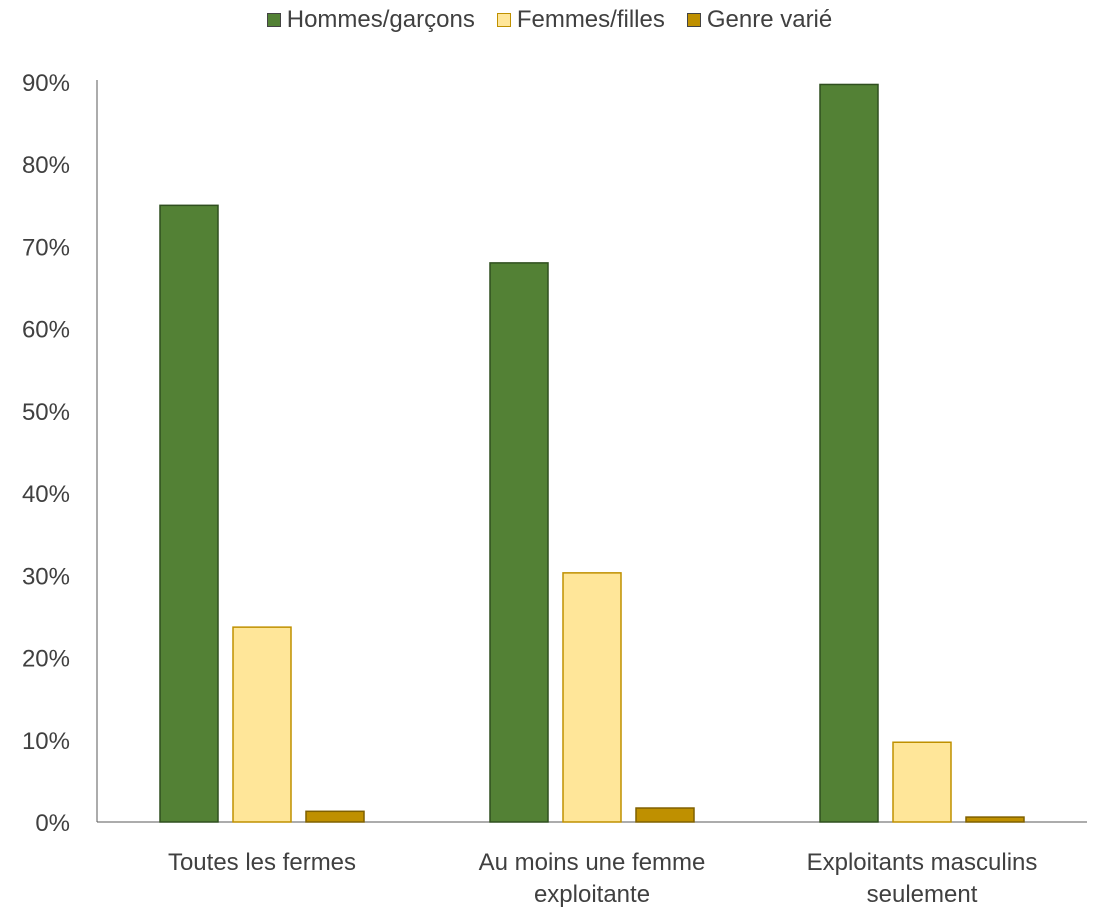 Image resolution: width=1099 pixels, height=908 pixels. I want to click on y-tick-label: 70%, so click(46, 247).